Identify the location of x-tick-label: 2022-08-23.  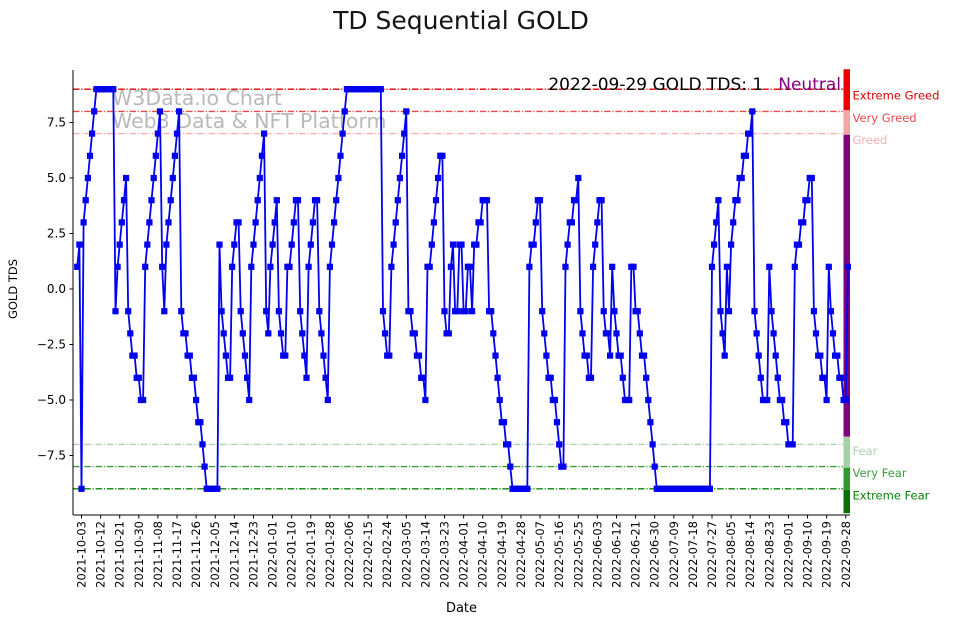
(769, 554).